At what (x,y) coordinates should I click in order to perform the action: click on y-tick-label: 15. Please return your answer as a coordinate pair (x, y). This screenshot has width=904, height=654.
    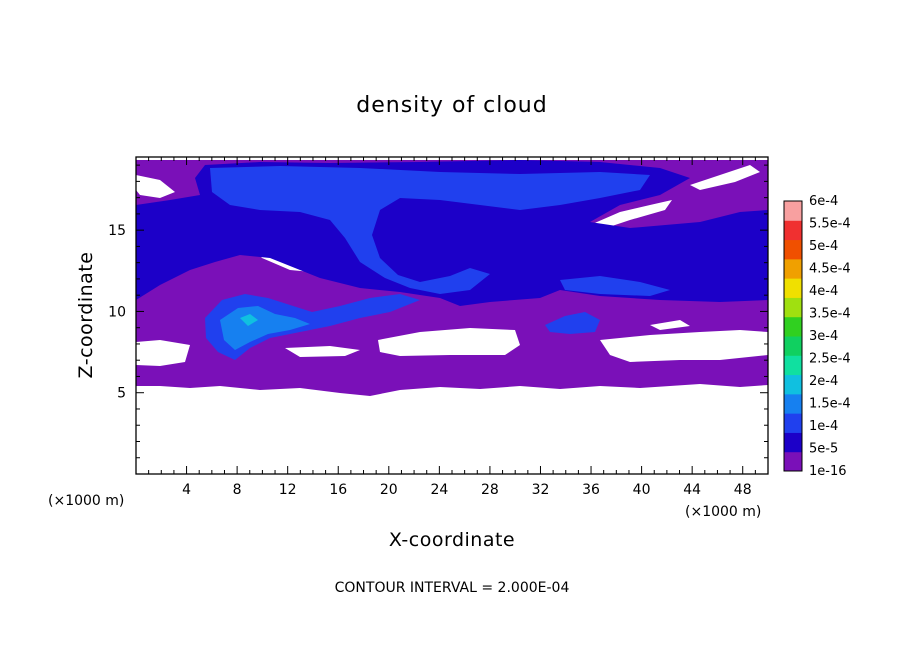
    Looking at the image, I should click on (117, 231).